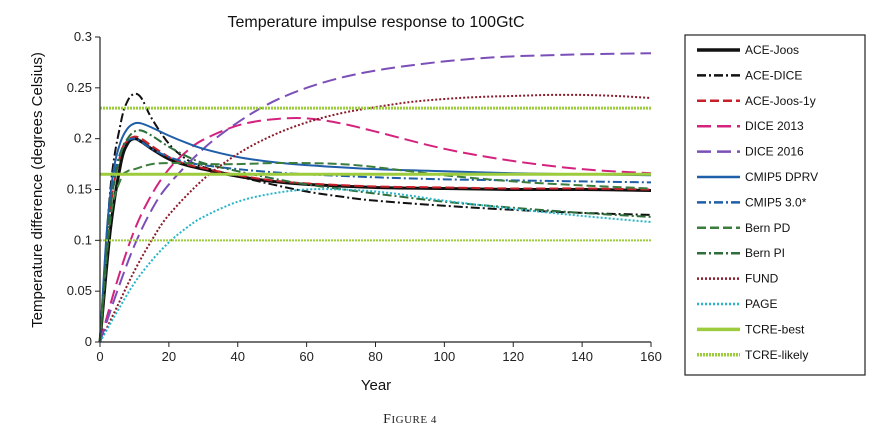 This screenshot has width=872, height=441. I want to click on legend-label-ace-dice: ACE-DICE, so click(773, 75).